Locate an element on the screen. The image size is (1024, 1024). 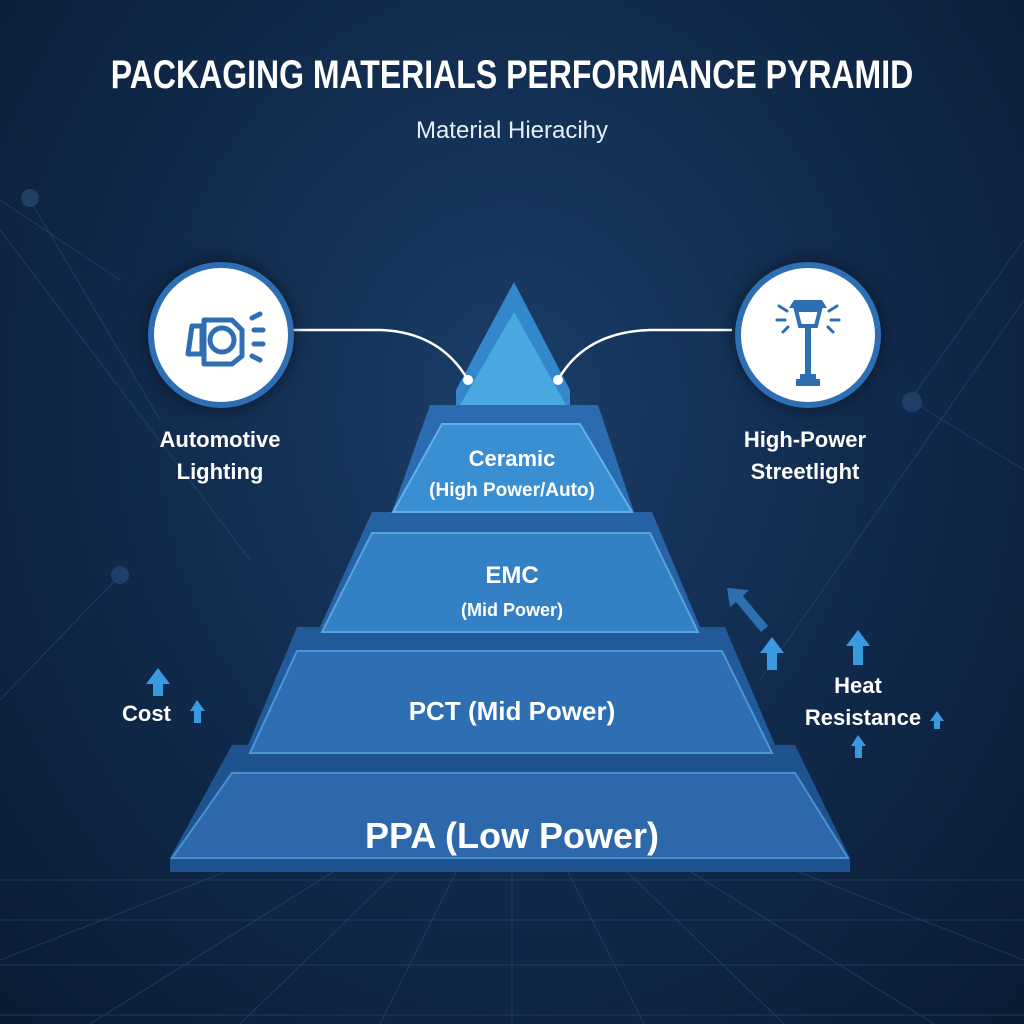
tier-name: EMC is located at coordinates (512, 575).